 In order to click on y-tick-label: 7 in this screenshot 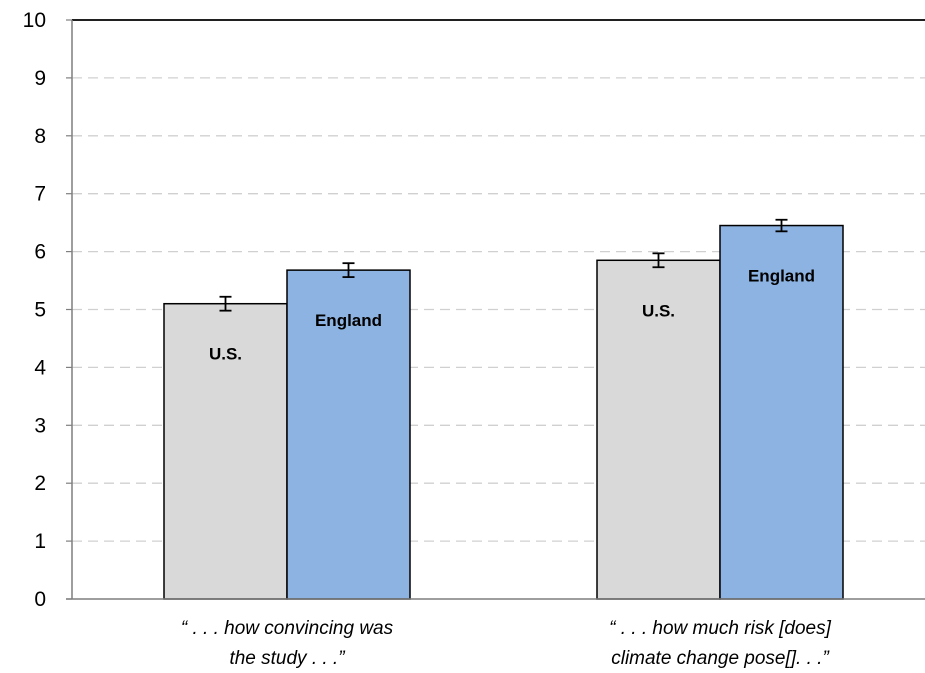, I will do `click(40, 194)`.